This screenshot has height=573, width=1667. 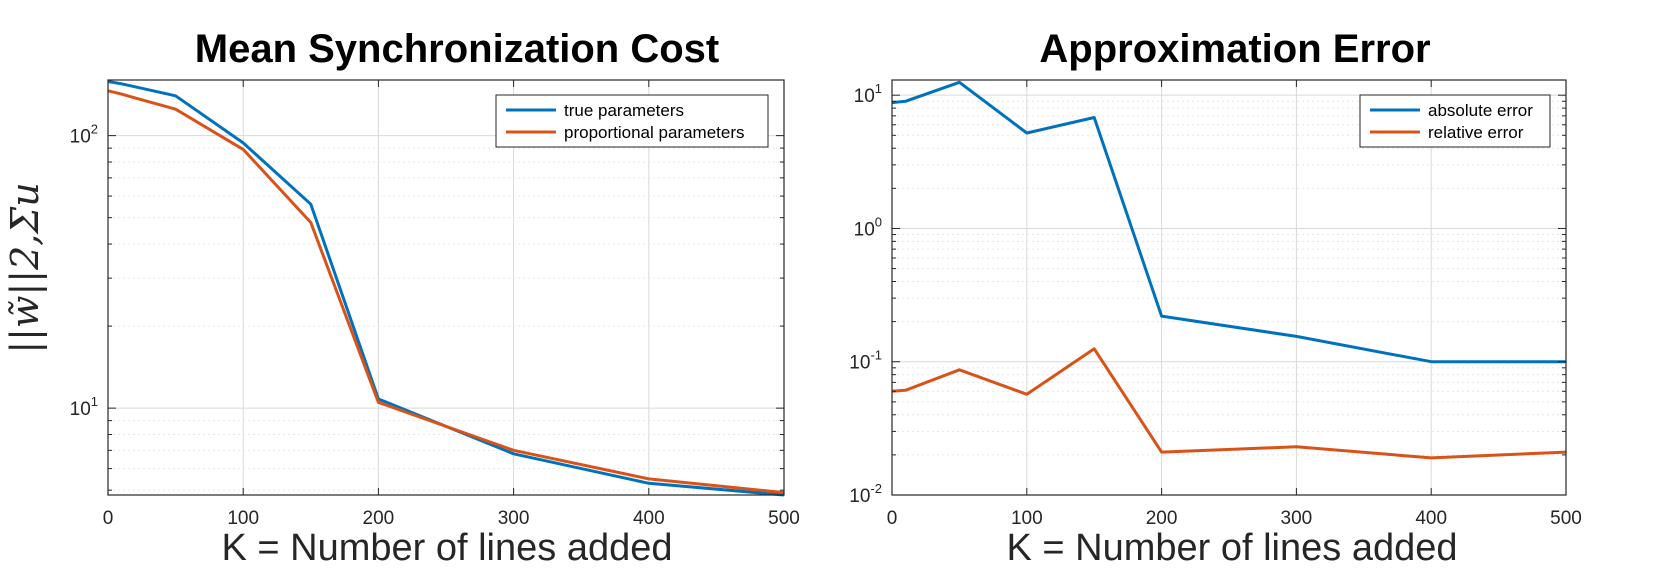 I want to click on legend-entry: absolute error, so click(x=1480, y=110).